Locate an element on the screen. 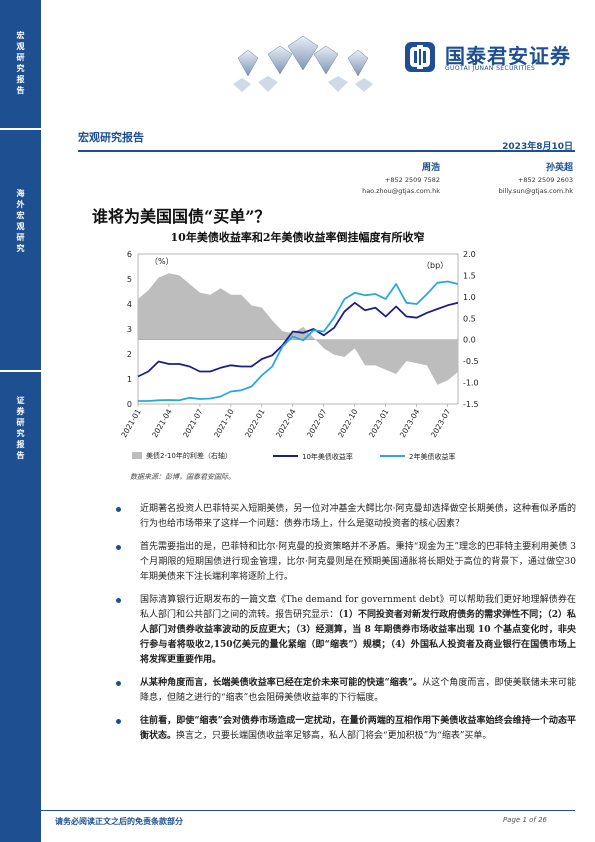  author-phone: +852 2509 2603 is located at coordinates (545, 180).